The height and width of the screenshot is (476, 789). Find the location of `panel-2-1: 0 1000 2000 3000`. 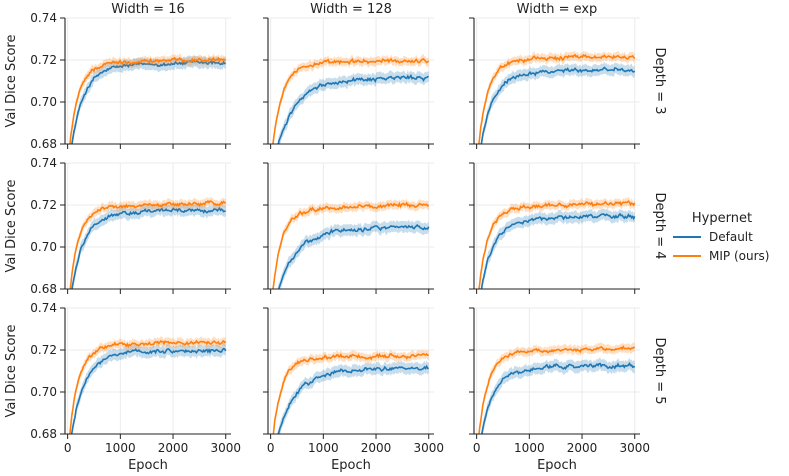

panel-2-1: 0 1000 2000 3000 is located at coordinates (353, 381).